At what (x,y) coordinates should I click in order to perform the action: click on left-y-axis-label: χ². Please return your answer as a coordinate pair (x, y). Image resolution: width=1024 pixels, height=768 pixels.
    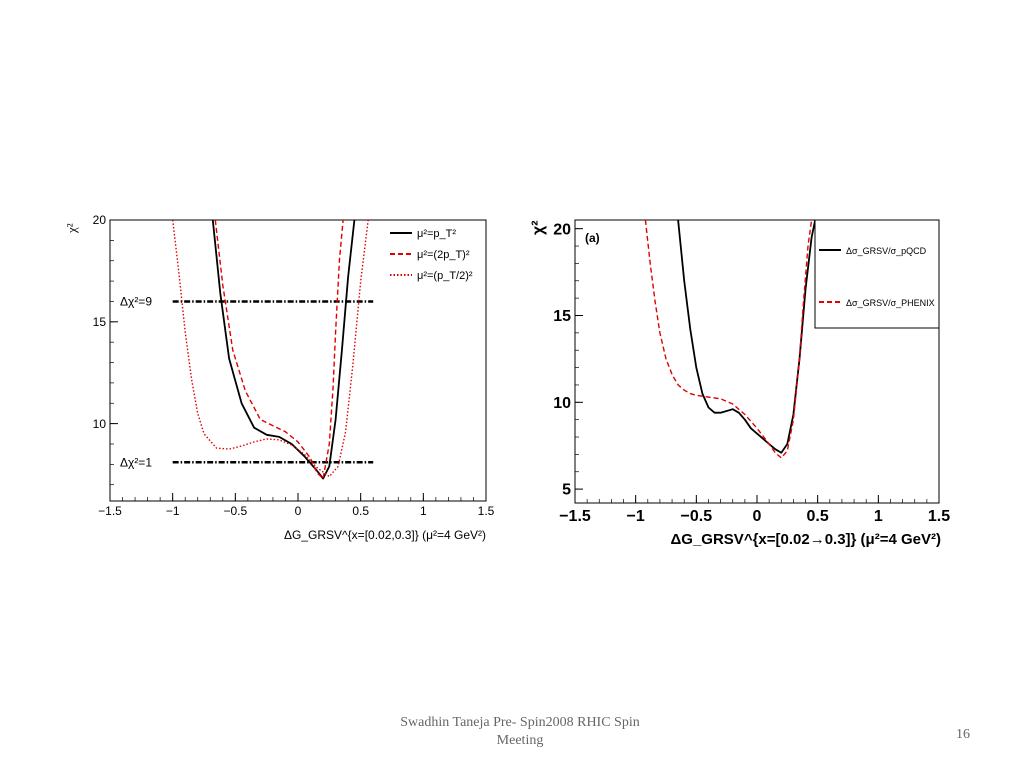
    Looking at the image, I should click on (71, 228).